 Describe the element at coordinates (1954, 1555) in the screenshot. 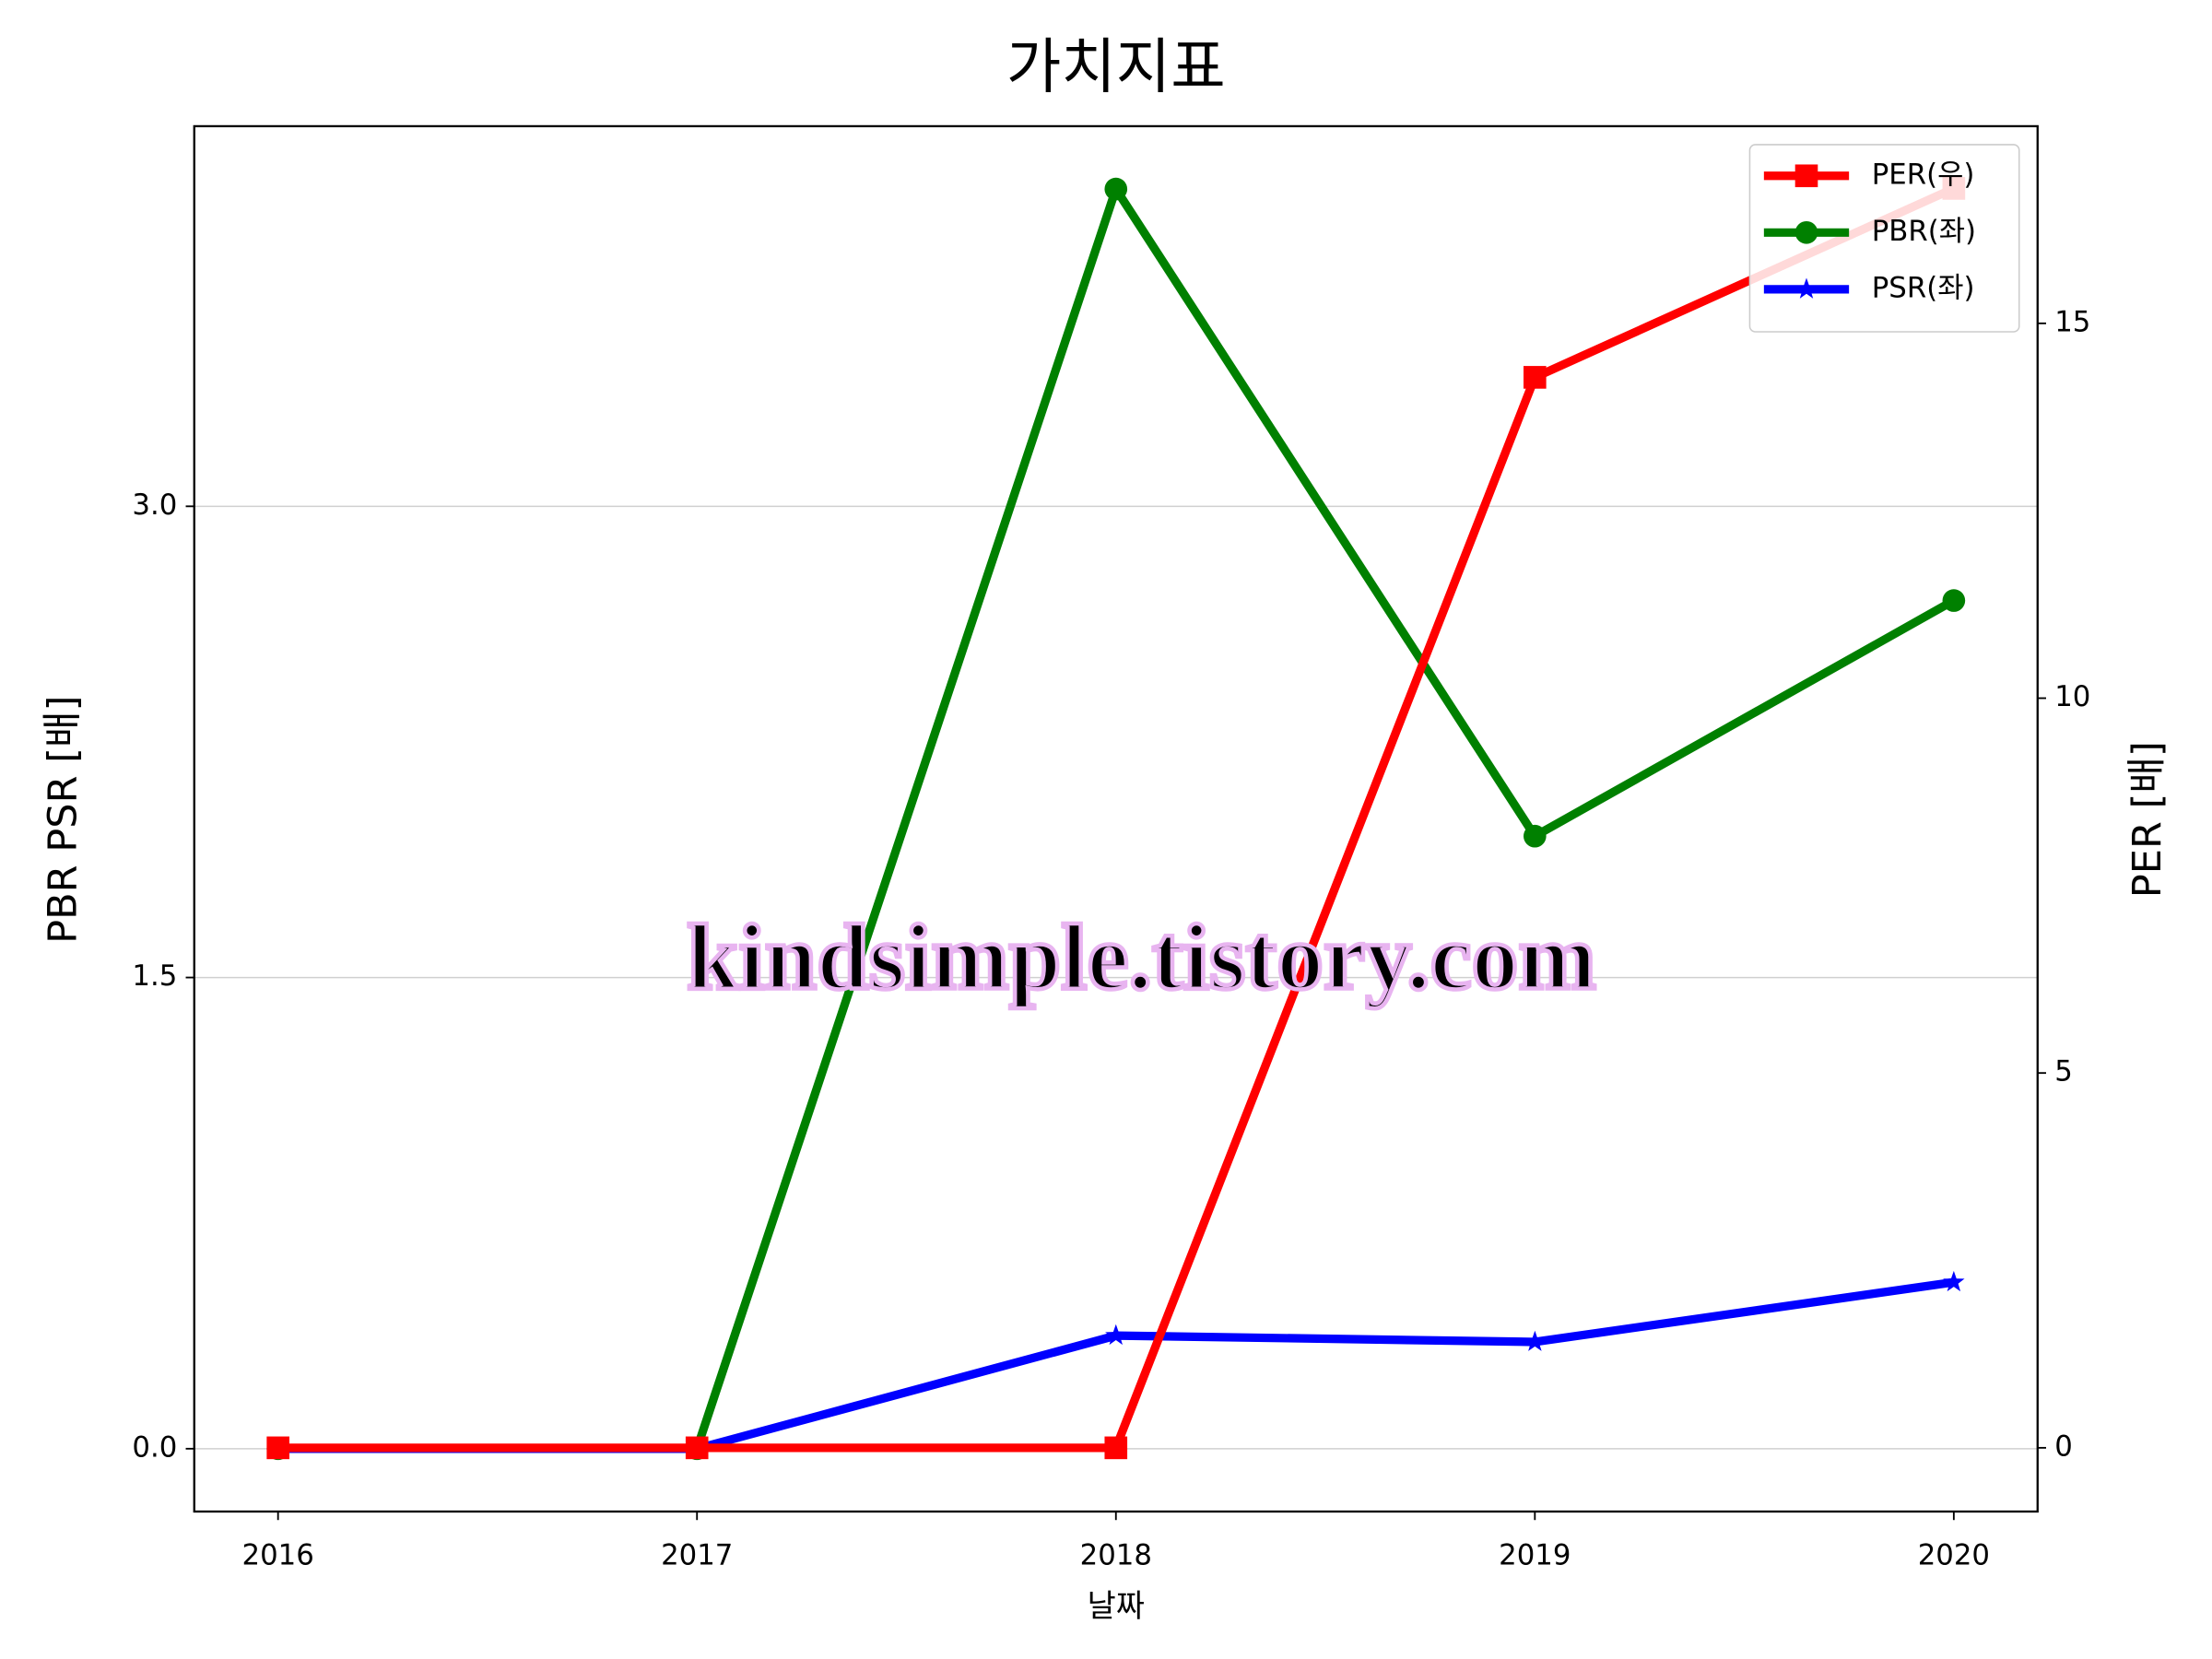

I see `x-tick-label: 2020` at that location.